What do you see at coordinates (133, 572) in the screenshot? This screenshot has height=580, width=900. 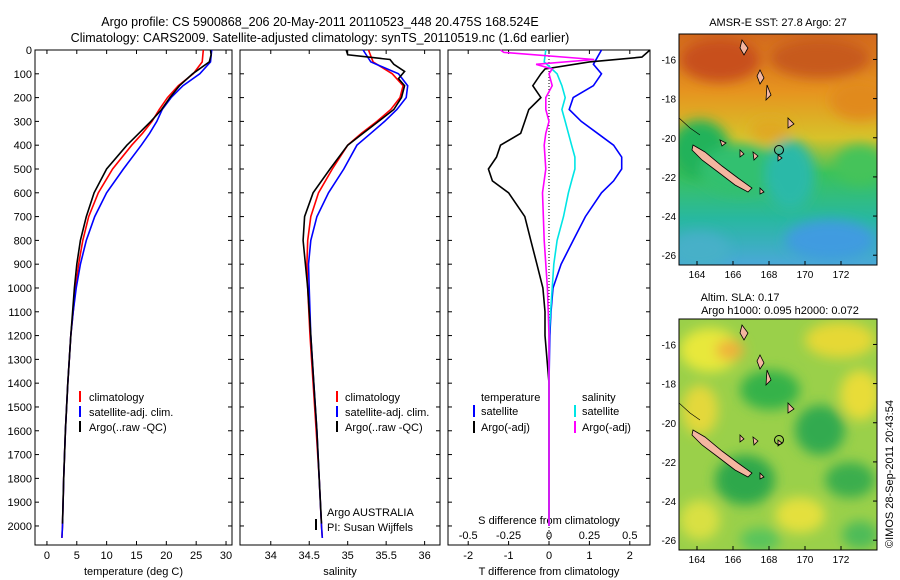 I see `x-axis-label: temperature (deg C)` at bounding box center [133, 572].